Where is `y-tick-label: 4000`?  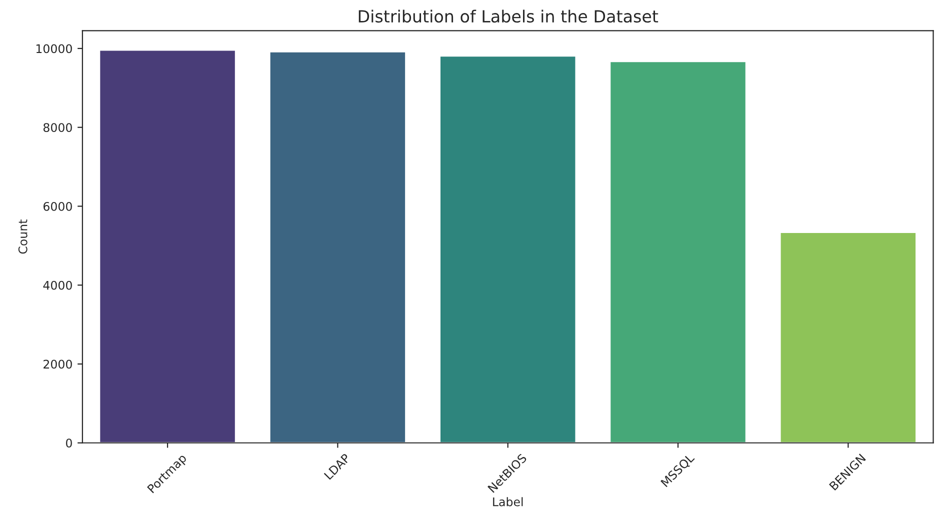
y-tick-label: 4000 is located at coordinates (57, 285).